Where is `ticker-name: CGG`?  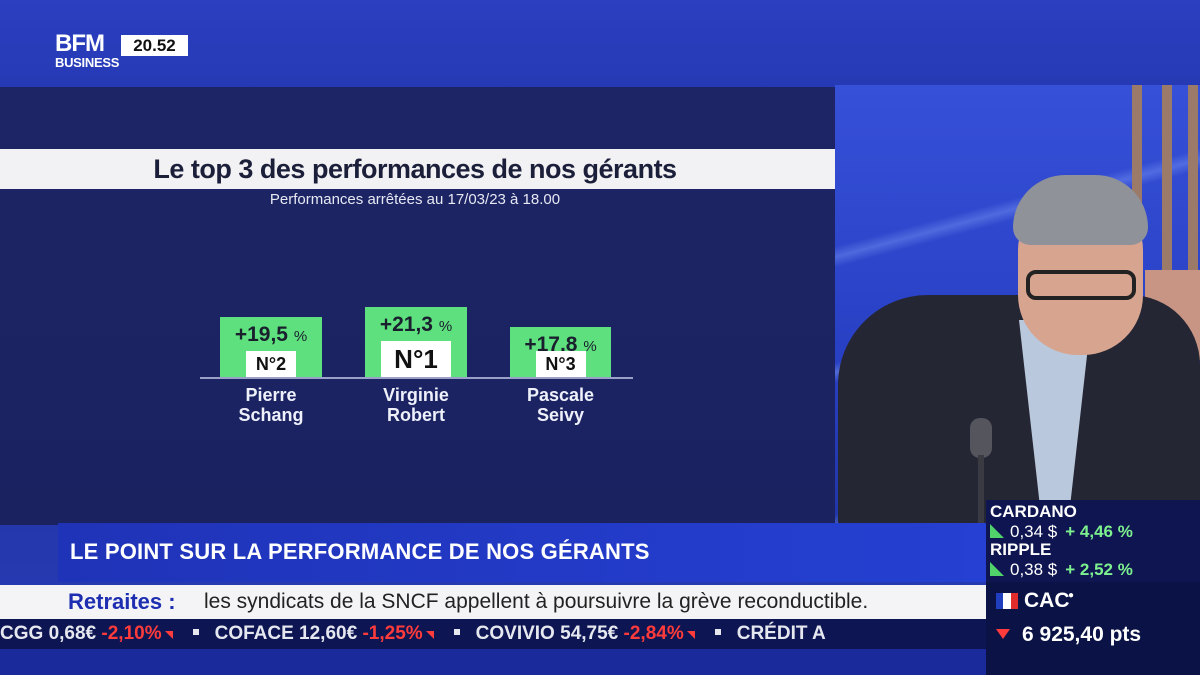
ticker-name: CGG is located at coordinates (24, 633).